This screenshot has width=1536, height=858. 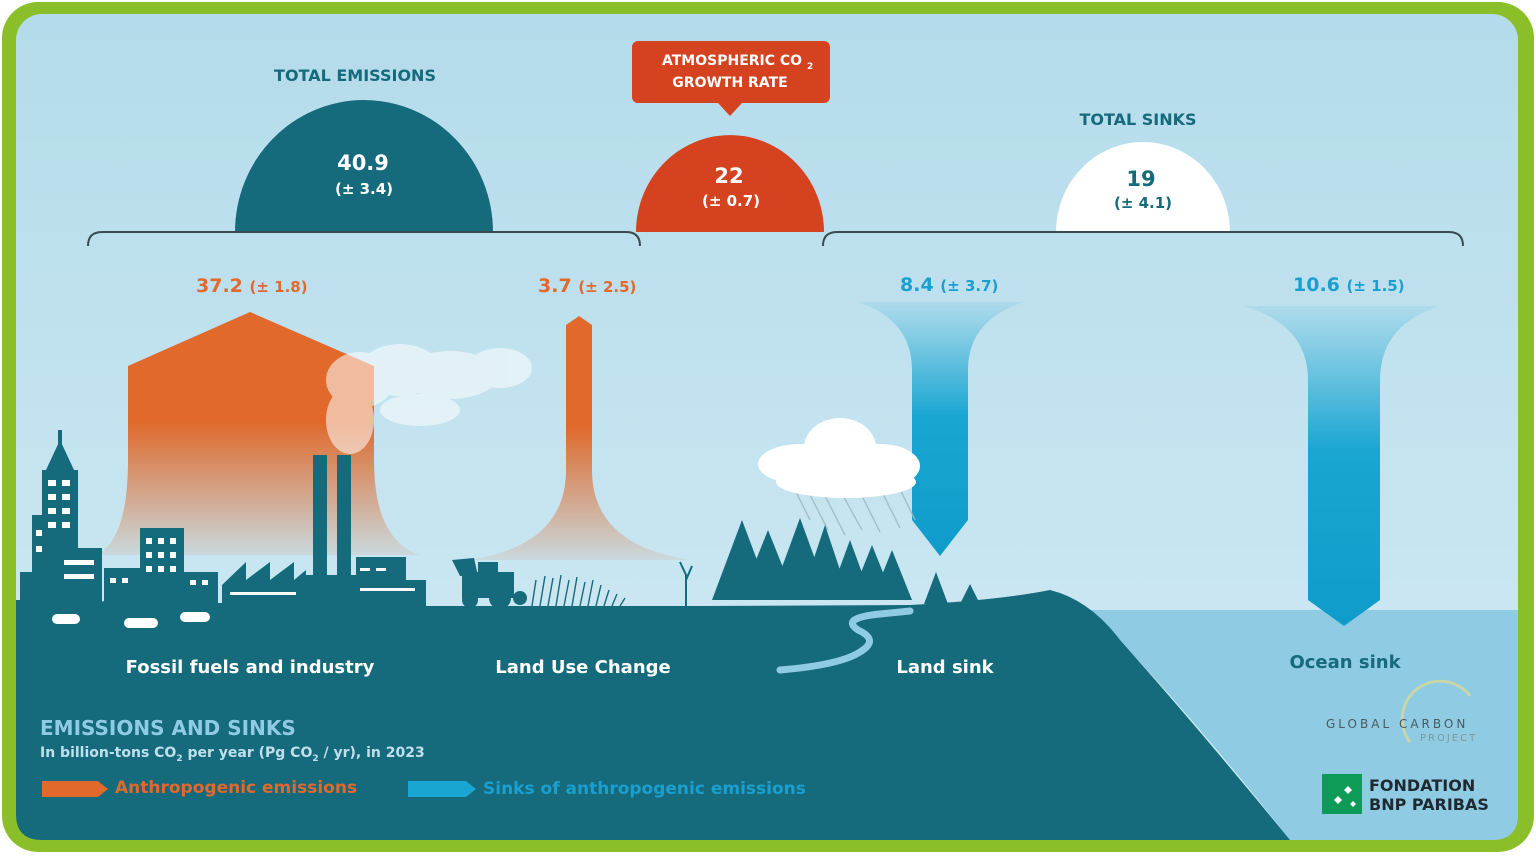 What do you see at coordinates (941, 429) in the screenshot?
I see `land-sink-flow` at bounding box center [941, 429].